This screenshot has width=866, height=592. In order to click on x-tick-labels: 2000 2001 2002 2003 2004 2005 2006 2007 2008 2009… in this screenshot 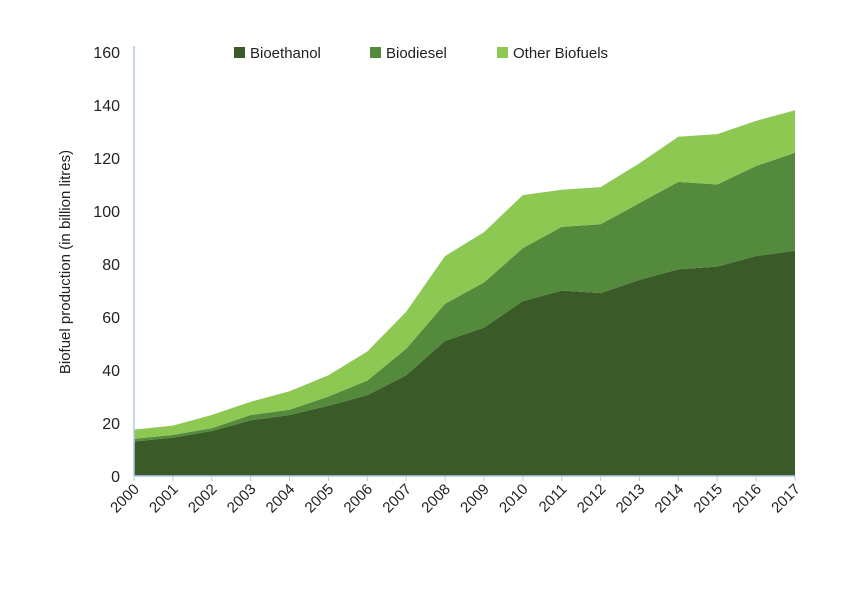, I will do `click(455, 499)`.